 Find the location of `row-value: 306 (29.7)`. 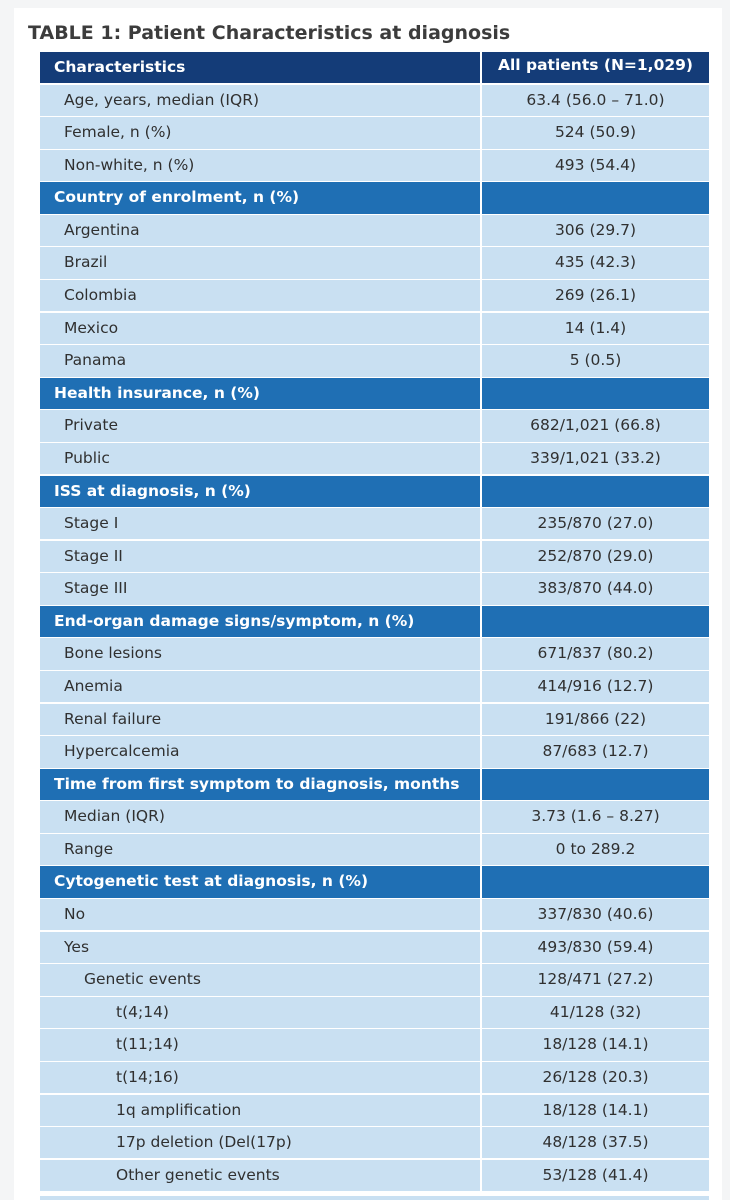

row-value: 306 (29.7) is located at coordinates (595, 230).